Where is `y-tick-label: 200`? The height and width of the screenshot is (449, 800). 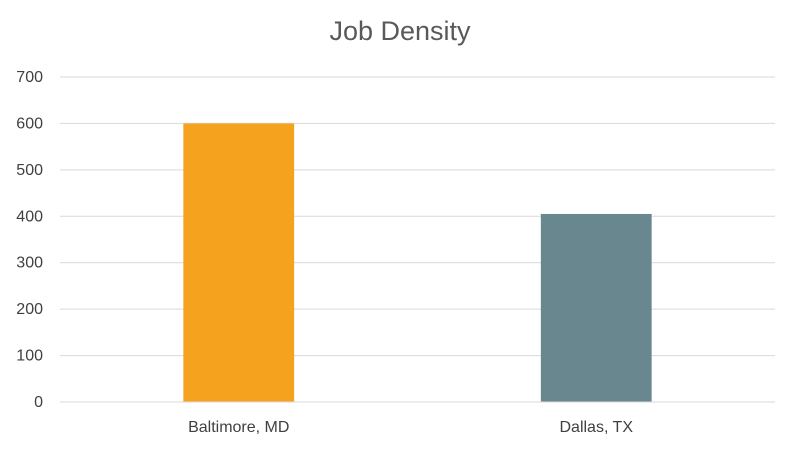 y-tick-label: 200 is located at coordinates (29, 309).